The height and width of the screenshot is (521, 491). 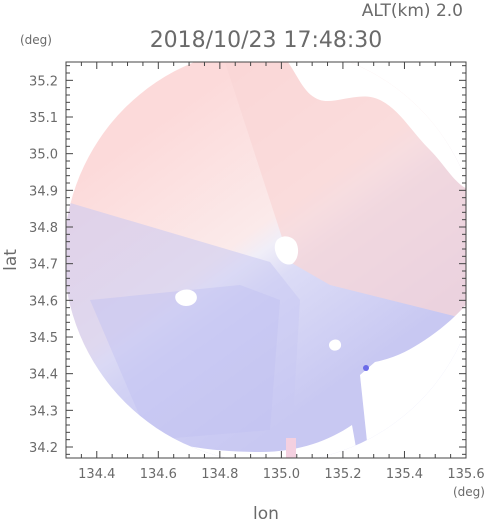 I want to click on y-tick-label: 34.4, so click(x=43, y=375).